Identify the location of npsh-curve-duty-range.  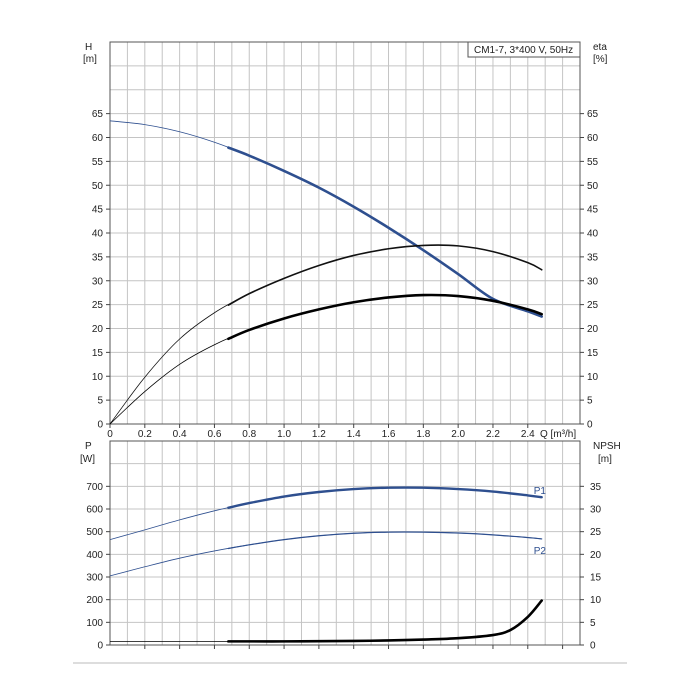
(385, 621).